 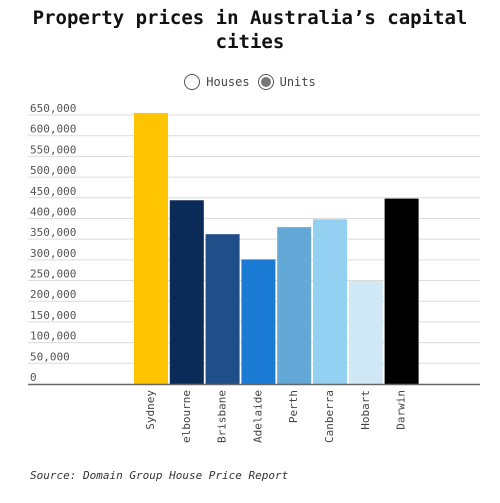 What do you see at coordinates (192, 82) in the screenshot?
I see `houses-radio-icon` at bounding box center [192, 82].